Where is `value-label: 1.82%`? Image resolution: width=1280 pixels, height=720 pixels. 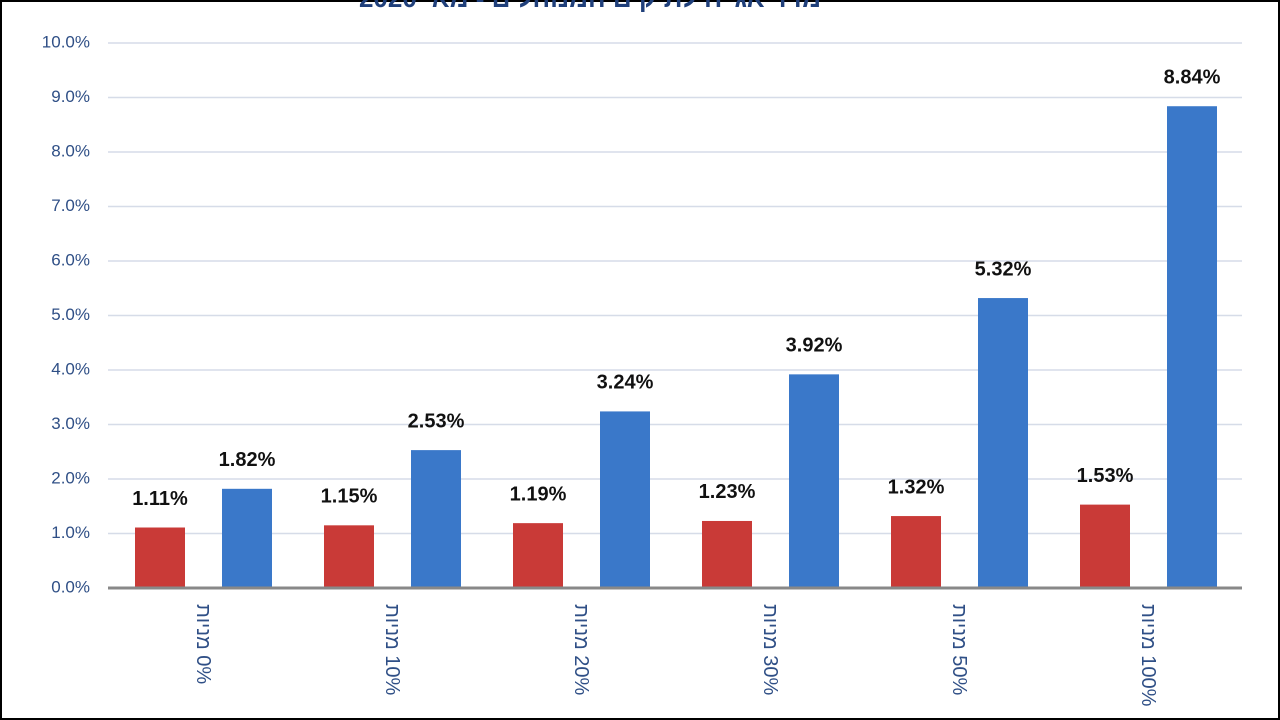 value-label: 1.82% is located at coordinates (247, 460).